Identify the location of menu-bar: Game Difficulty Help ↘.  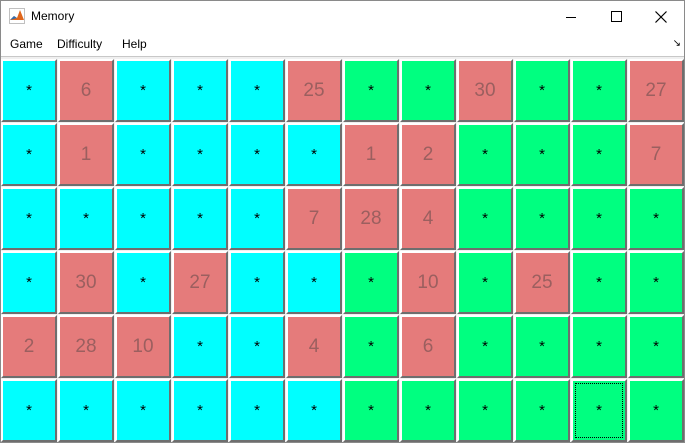
(342, 44).